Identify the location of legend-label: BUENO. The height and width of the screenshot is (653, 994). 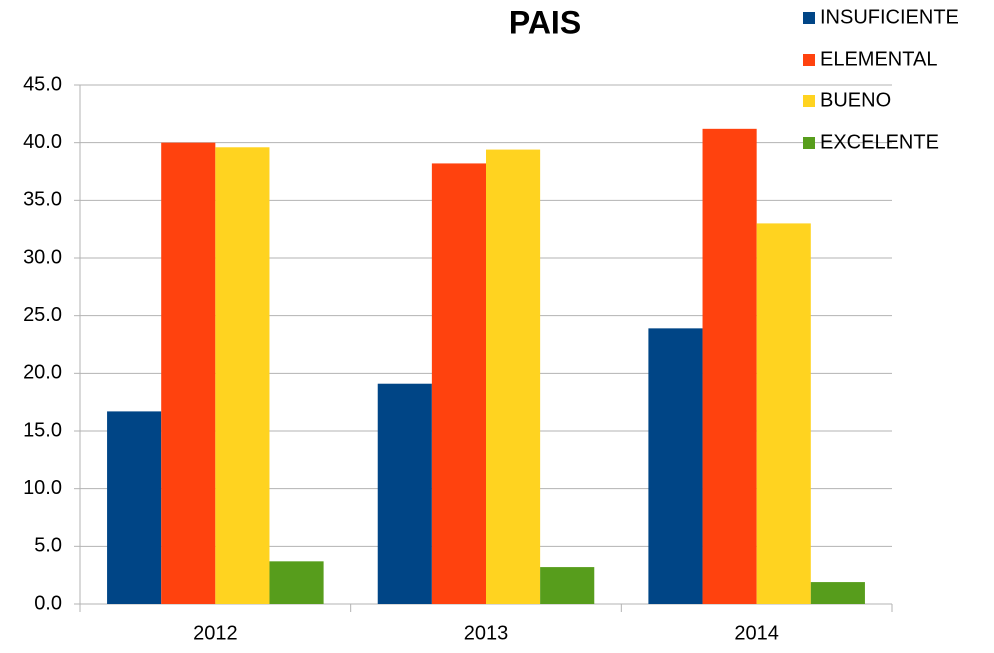
(855, 100).